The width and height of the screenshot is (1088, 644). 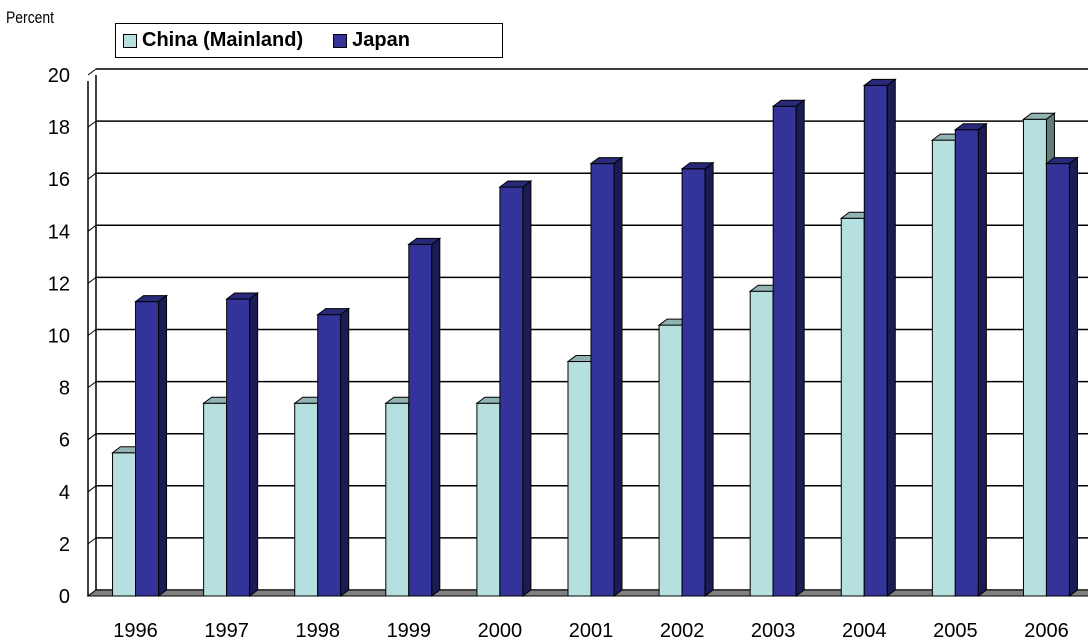 What do you see at coordinates (64, 493) in the screenshot?
I see `y-tick-label: 4` at bounding box center [64, 493].